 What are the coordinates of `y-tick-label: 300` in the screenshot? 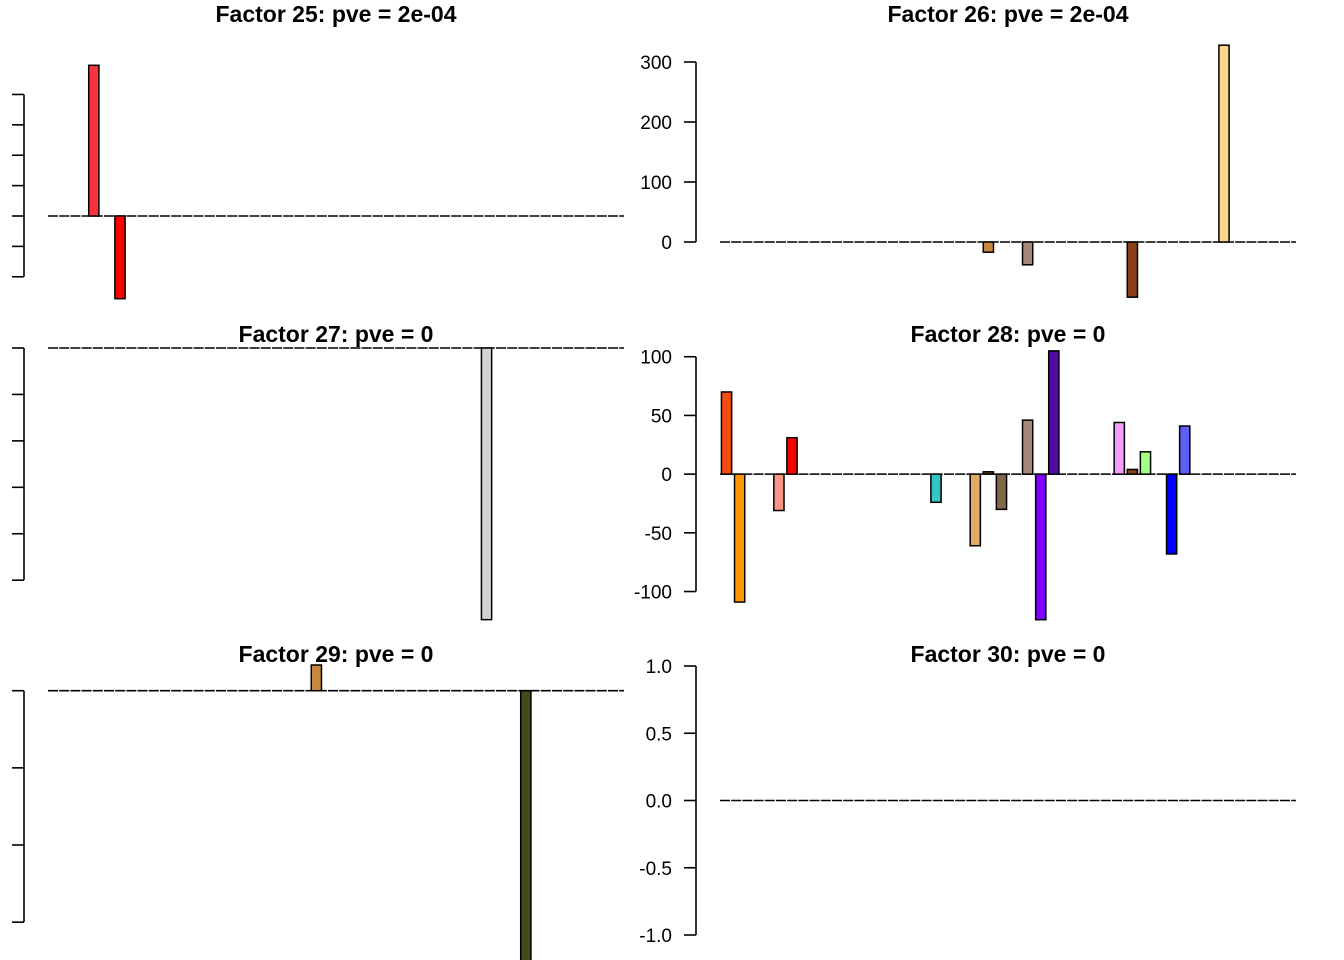 It's located at (656, 63).